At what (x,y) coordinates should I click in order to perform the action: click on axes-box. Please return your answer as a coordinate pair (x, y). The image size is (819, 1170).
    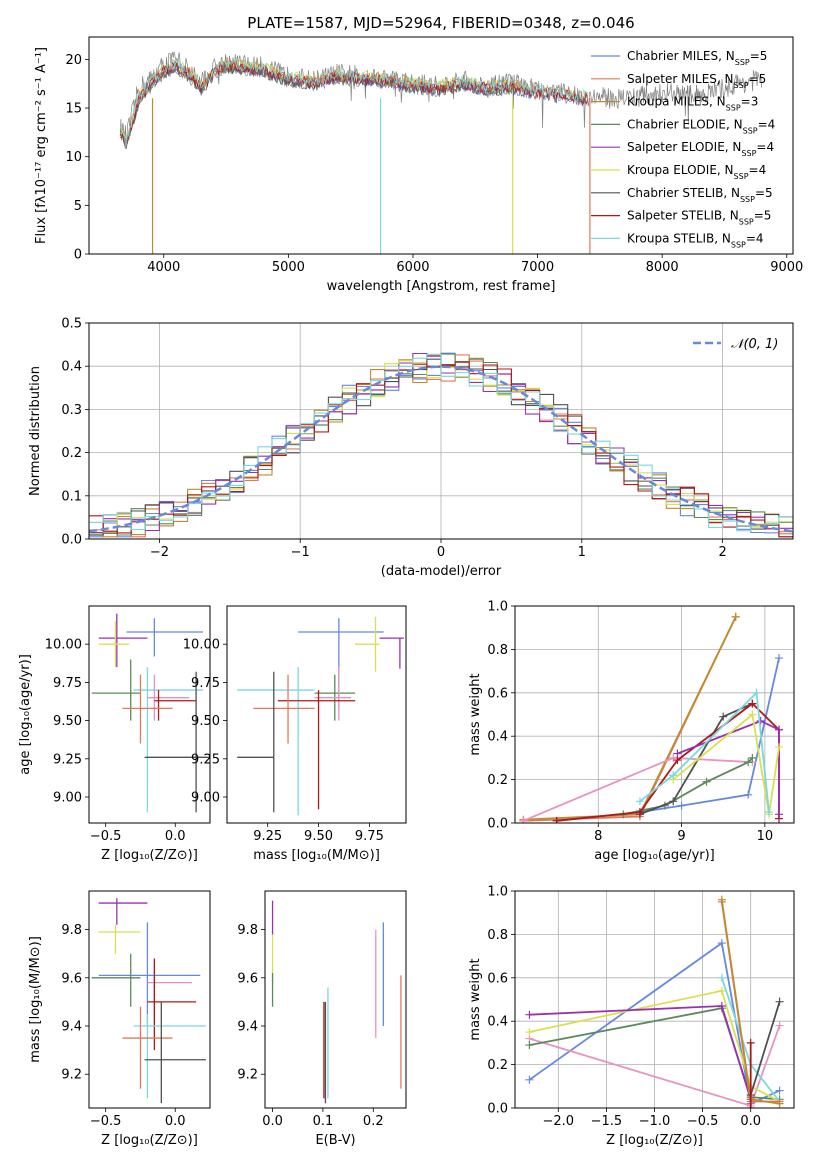
    Looking at the image, I should click on (149, 999).